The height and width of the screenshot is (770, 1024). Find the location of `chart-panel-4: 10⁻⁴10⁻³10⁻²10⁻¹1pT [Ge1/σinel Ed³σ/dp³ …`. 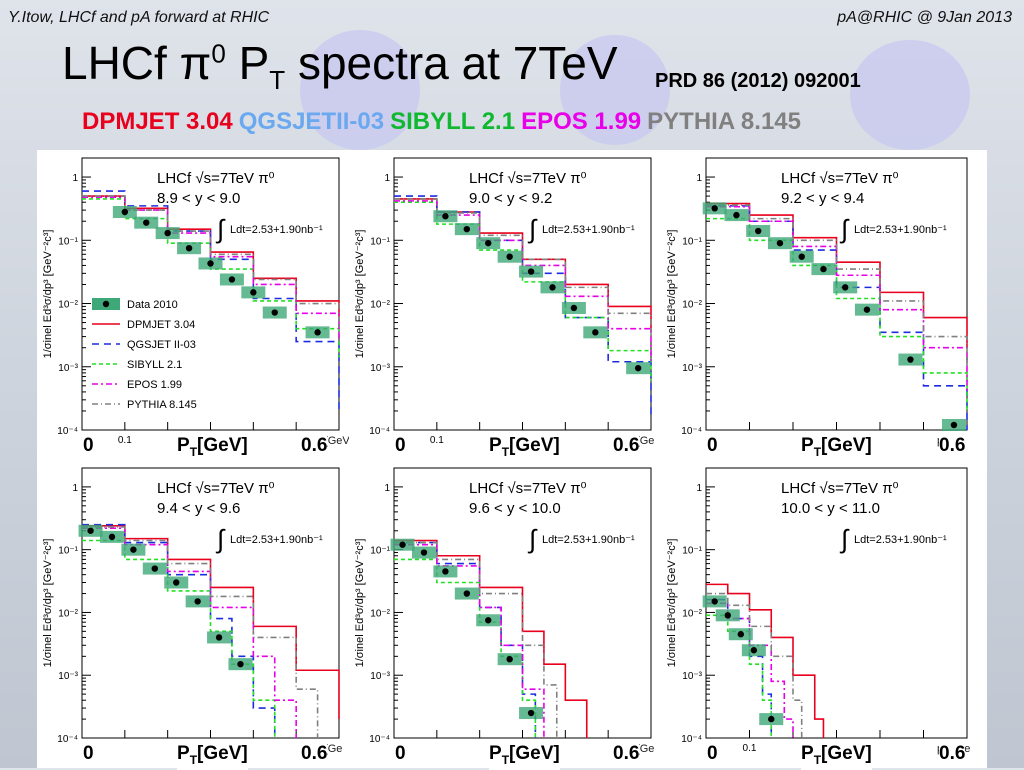

chart-panel-4: 10⁻⁴10⁻³10⁻²10⁻¹1pT [Ge1/σinel Ed³σ/dp³ … is located at coordinates (193, 615).